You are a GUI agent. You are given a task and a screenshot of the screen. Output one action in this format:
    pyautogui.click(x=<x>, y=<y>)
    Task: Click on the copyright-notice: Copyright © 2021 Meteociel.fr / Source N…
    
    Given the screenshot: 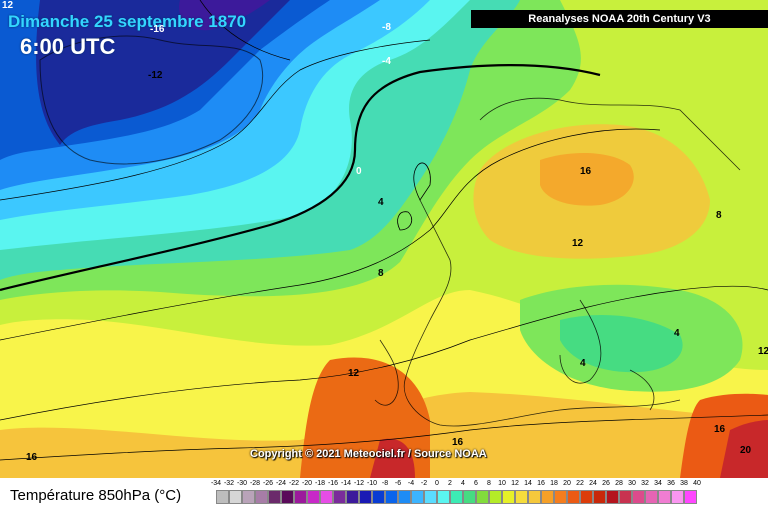 What is the action you would take?
    pyautogui.click(x=368, y=454)
    